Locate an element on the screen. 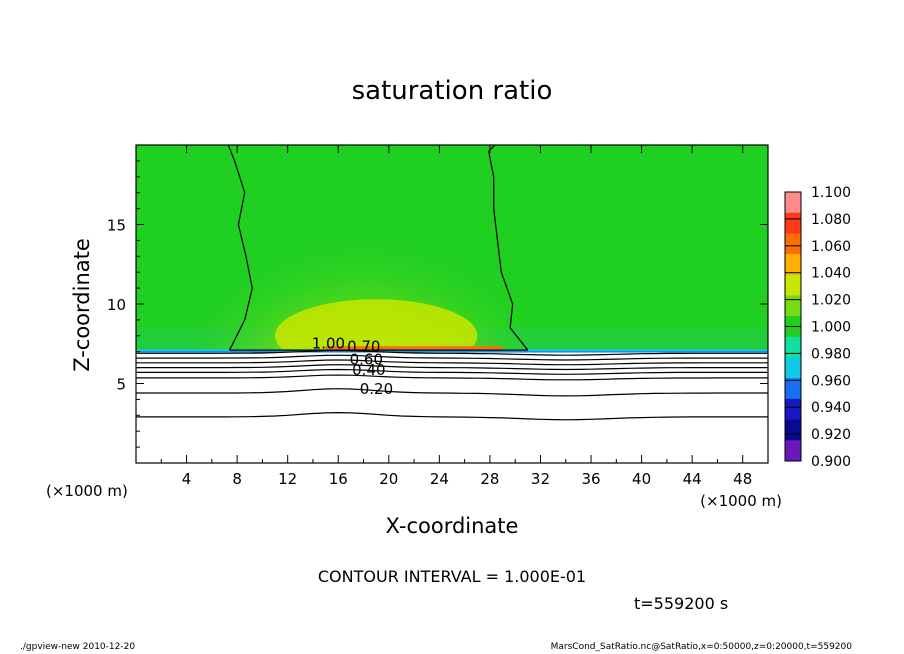 This screenshot has width=904, height=654. y-axis-label: Z-coordinate is located at coordinates (82, 305).